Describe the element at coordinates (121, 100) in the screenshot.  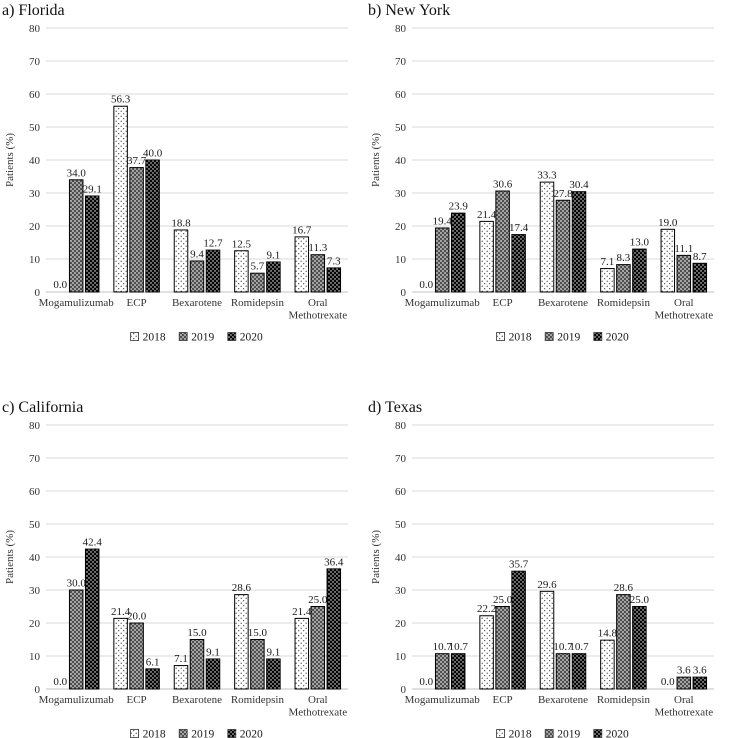
I see `bar-value-label: 56.3` at that location.